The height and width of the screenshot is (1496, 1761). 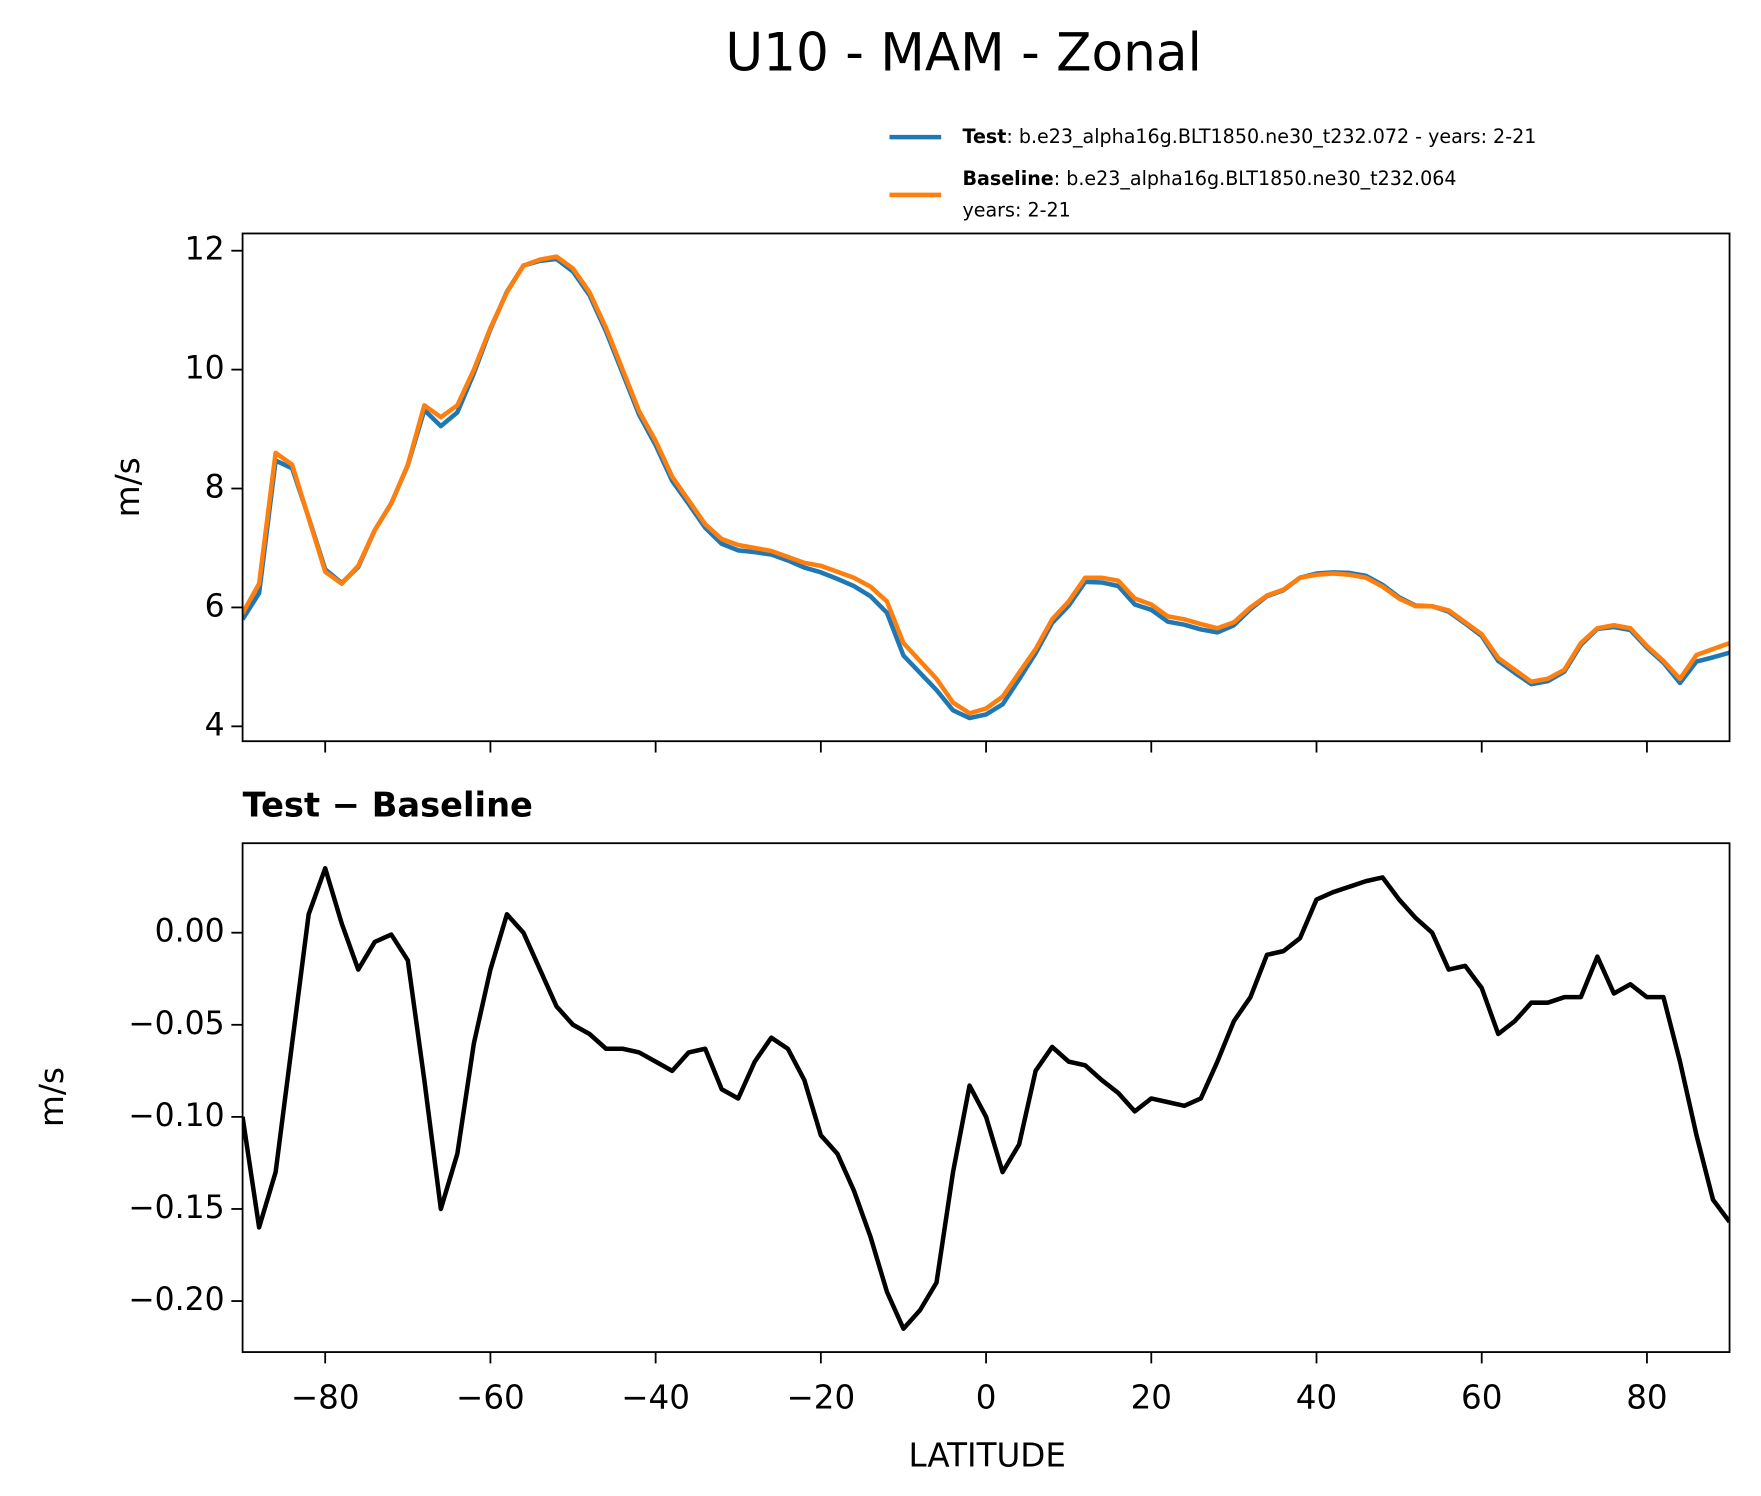 What do you see at coordinates (1007, 178) in the screenshot?
I see `legend-name: Baseline` at bounding box center [1007, 178].